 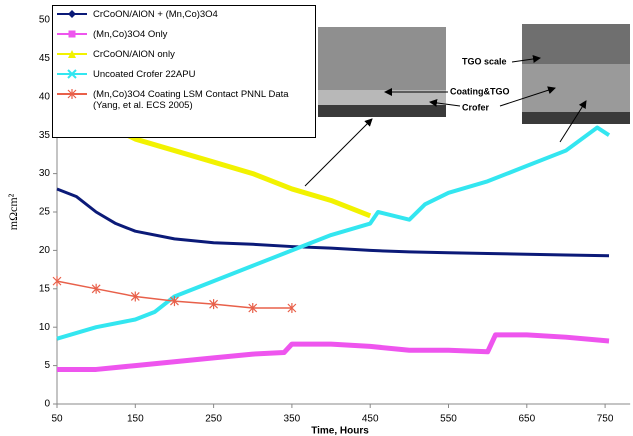 What do you see at coordinates (480, 91) in the screenshot?
I see `annotation: Coating&TGO` at bounding box center [480, 91].